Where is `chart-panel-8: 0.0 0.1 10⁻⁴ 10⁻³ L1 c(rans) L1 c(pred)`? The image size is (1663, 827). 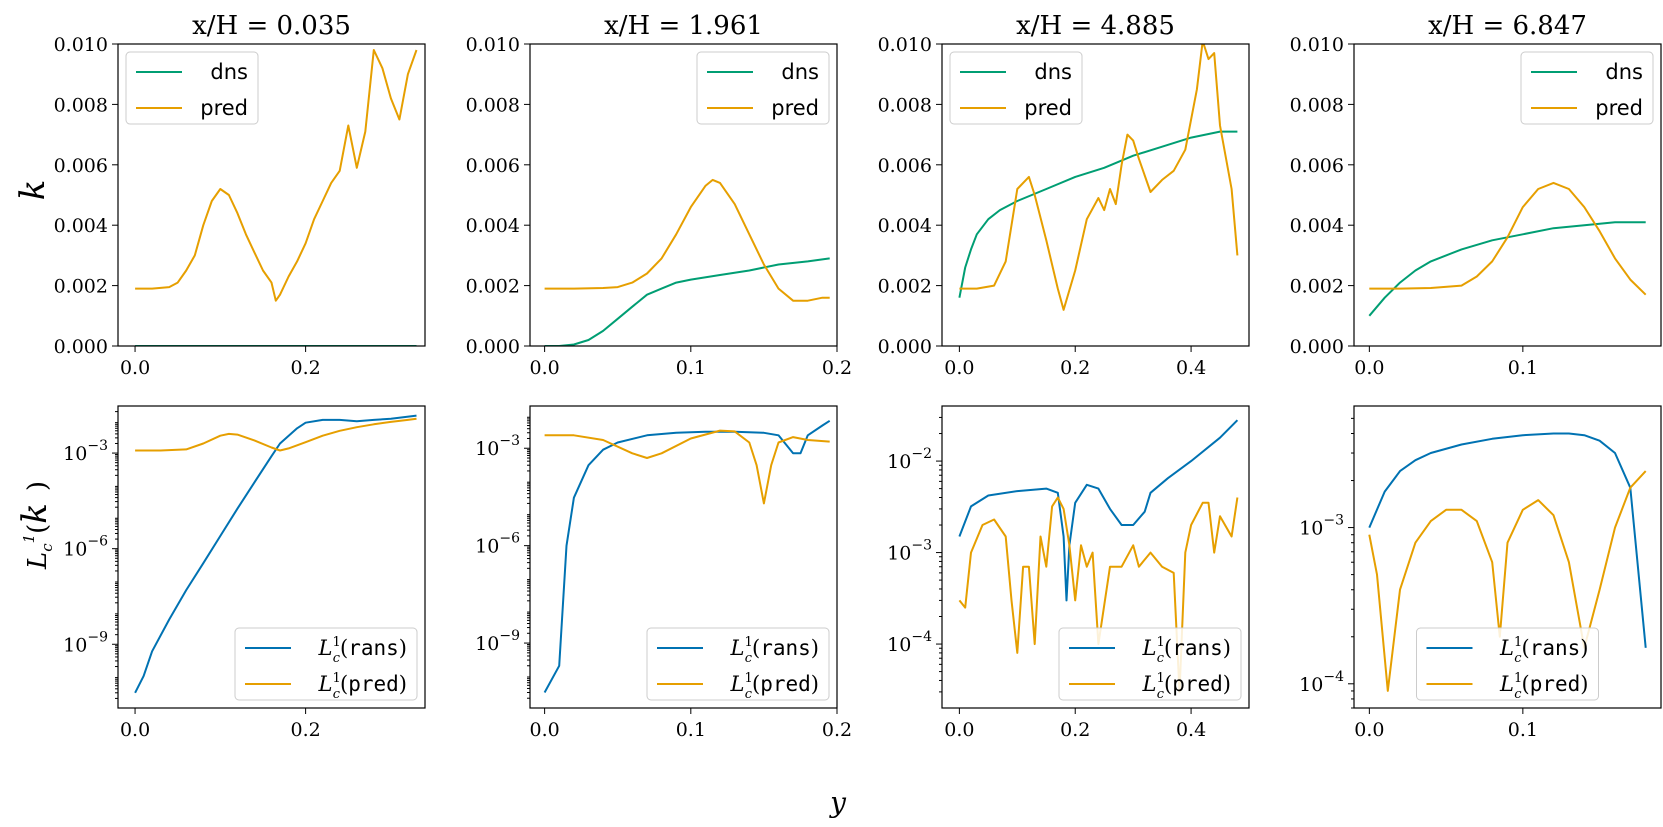 chart-panel-8: 0.0 0.1 10⁻⁴ 10⁻³ L1 c(rans) L1 c(pred) is located at coordinates (1480, 573).